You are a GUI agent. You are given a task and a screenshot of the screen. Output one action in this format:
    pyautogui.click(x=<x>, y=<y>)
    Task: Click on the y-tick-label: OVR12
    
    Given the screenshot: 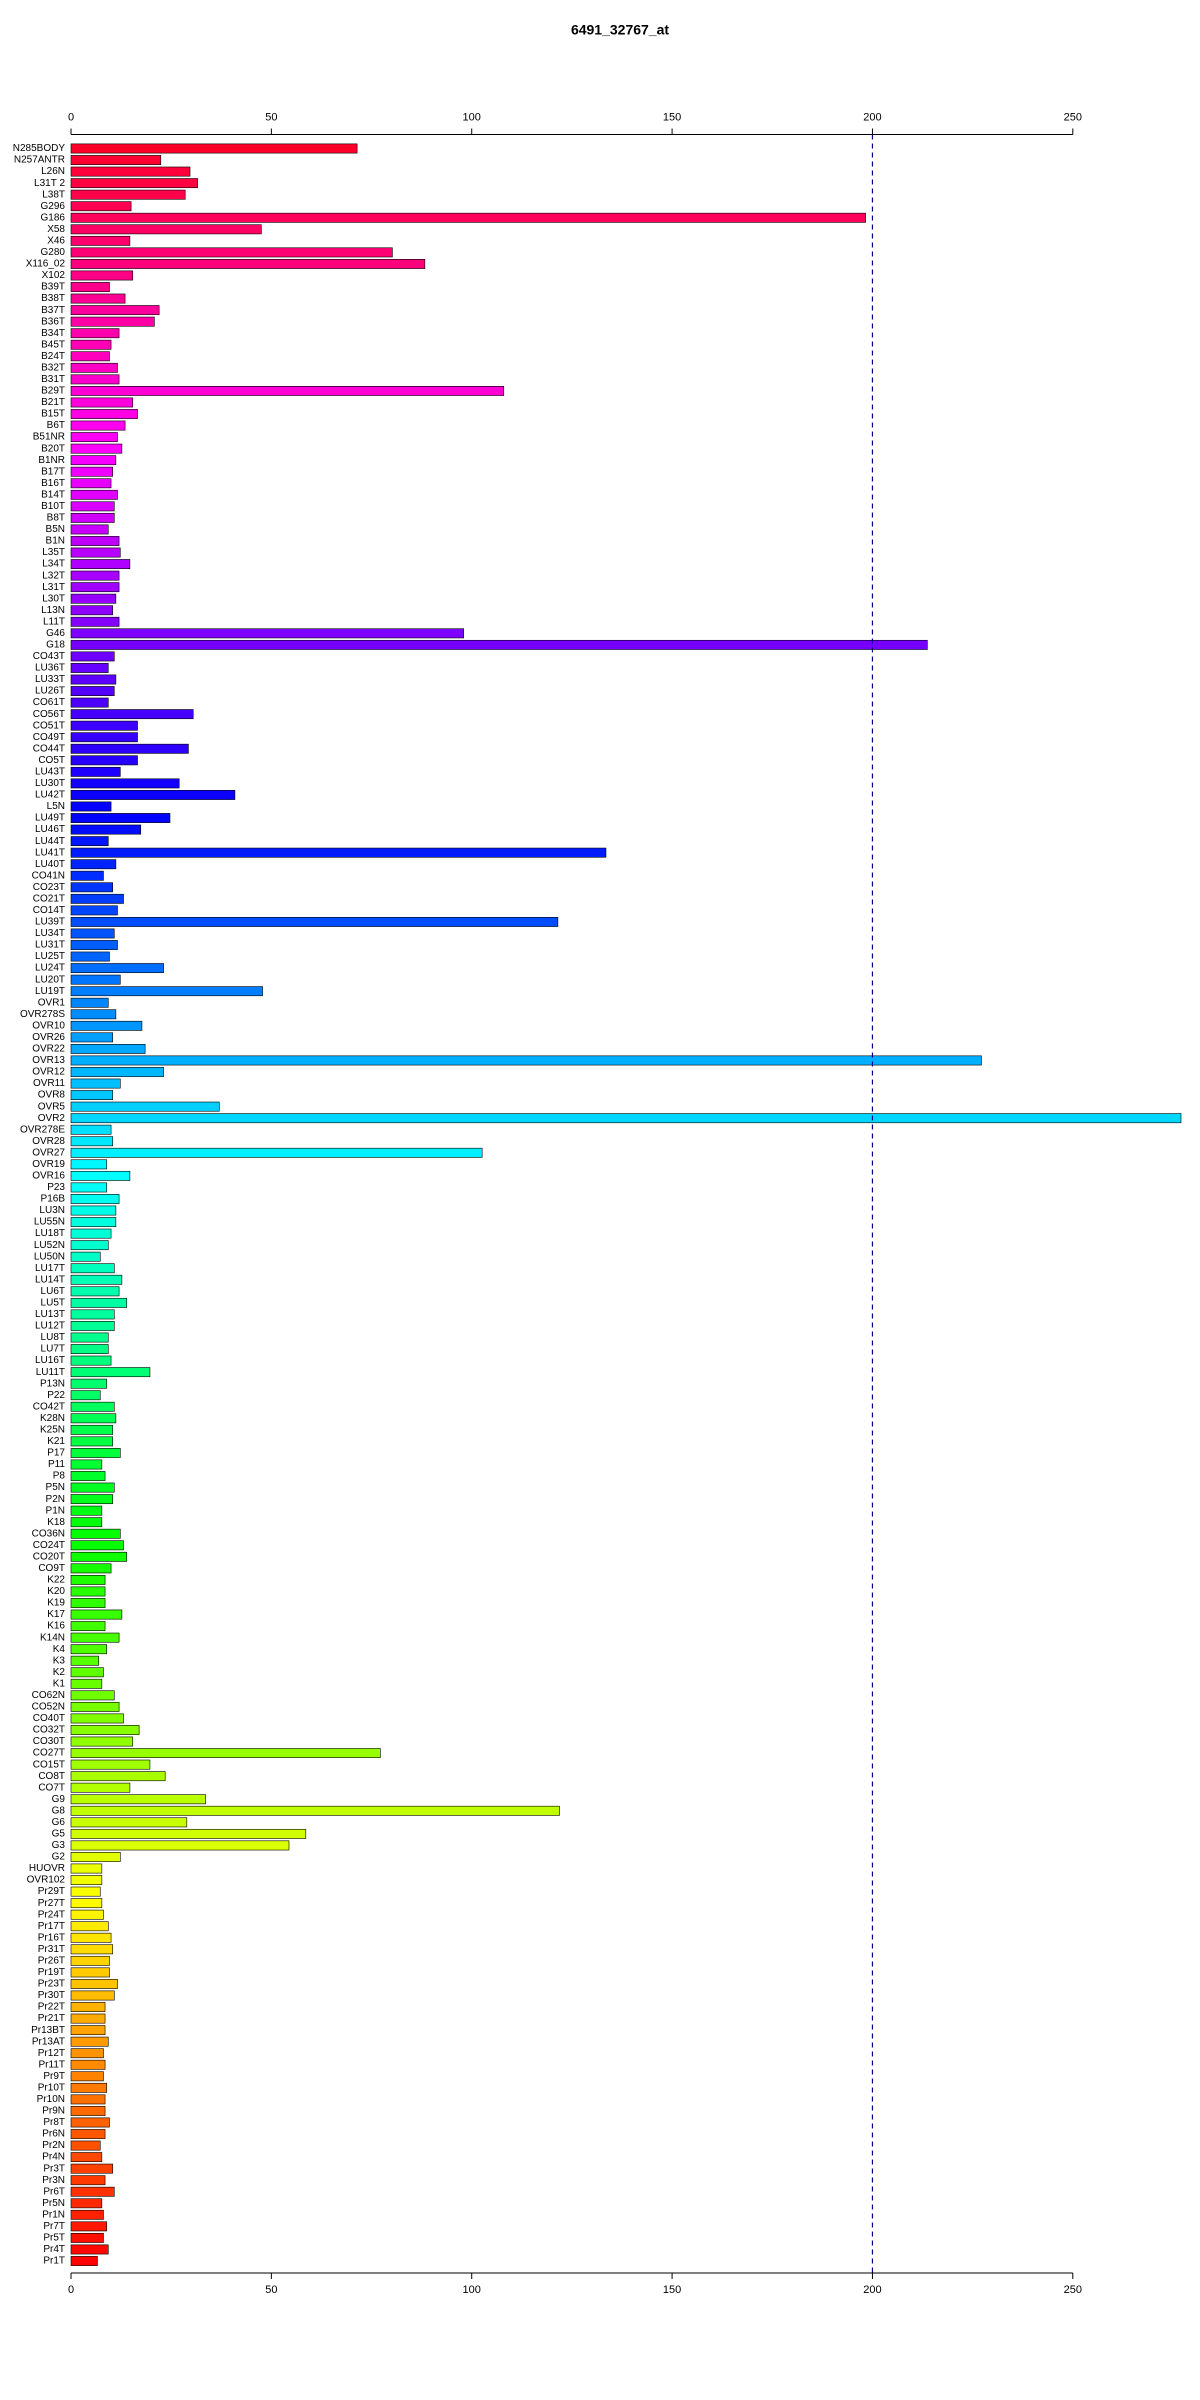 What is the action you would take?
    pyautogui.click(x=48, y=1072)
    